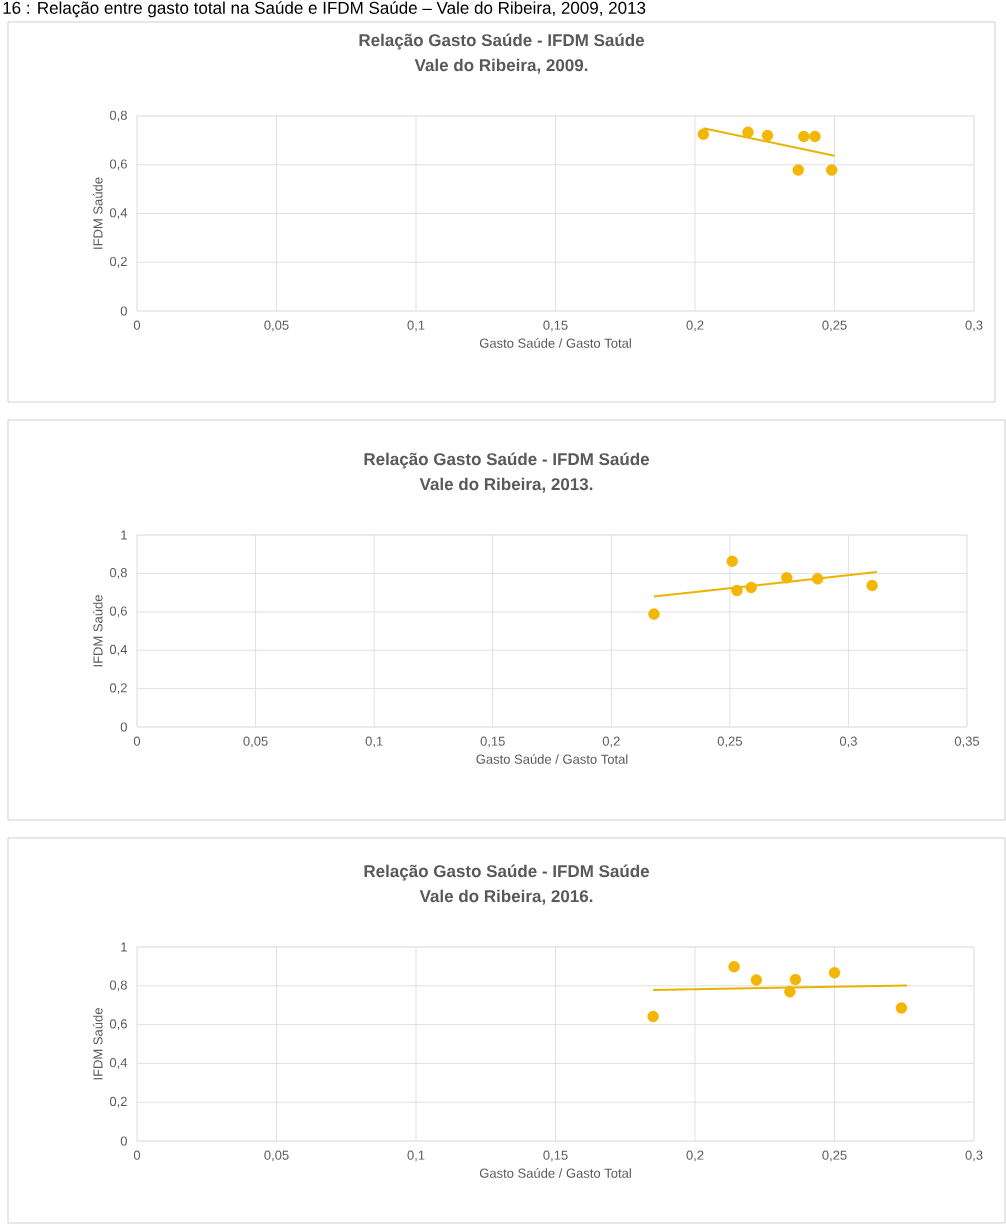 Image resolution: width=1006 pixels, height=1224 pixels. I want to click on text: 16 : Relação entre gasto total na Saúde e IFDM Saúde – Vale do Ribeira, 2009, 2013, so click(324, 9).